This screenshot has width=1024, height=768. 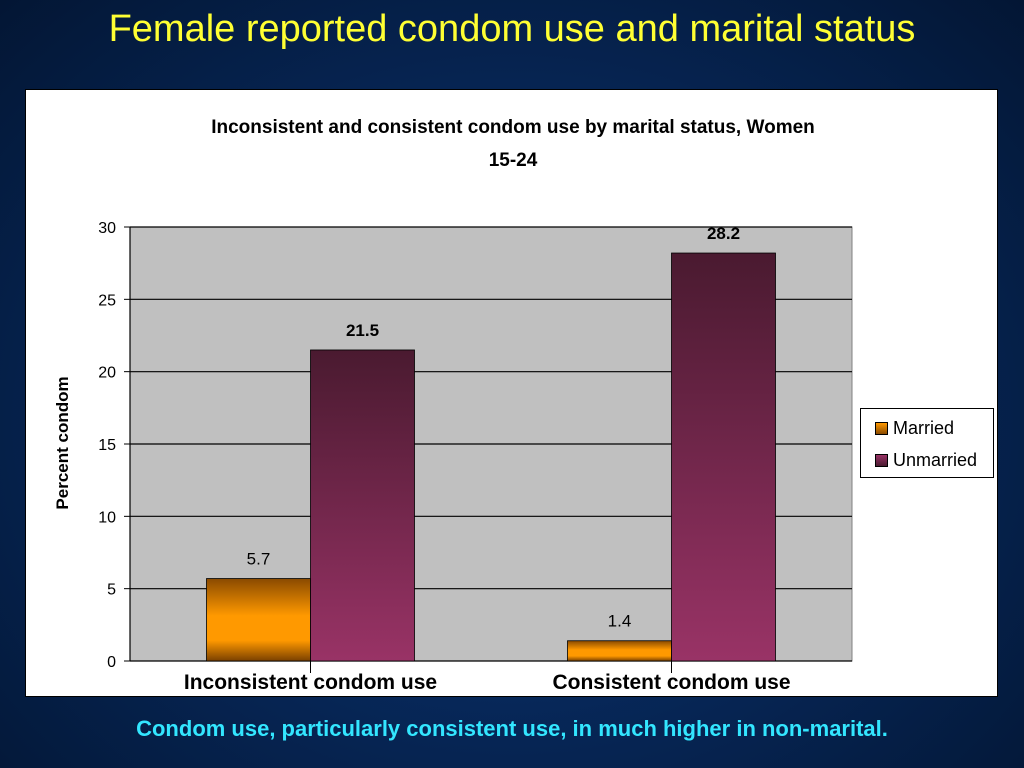 What do you see at coordinates (111, 590) in the screenshot?
I see `y-tick-label: 5` at bounding box center [111, 590].